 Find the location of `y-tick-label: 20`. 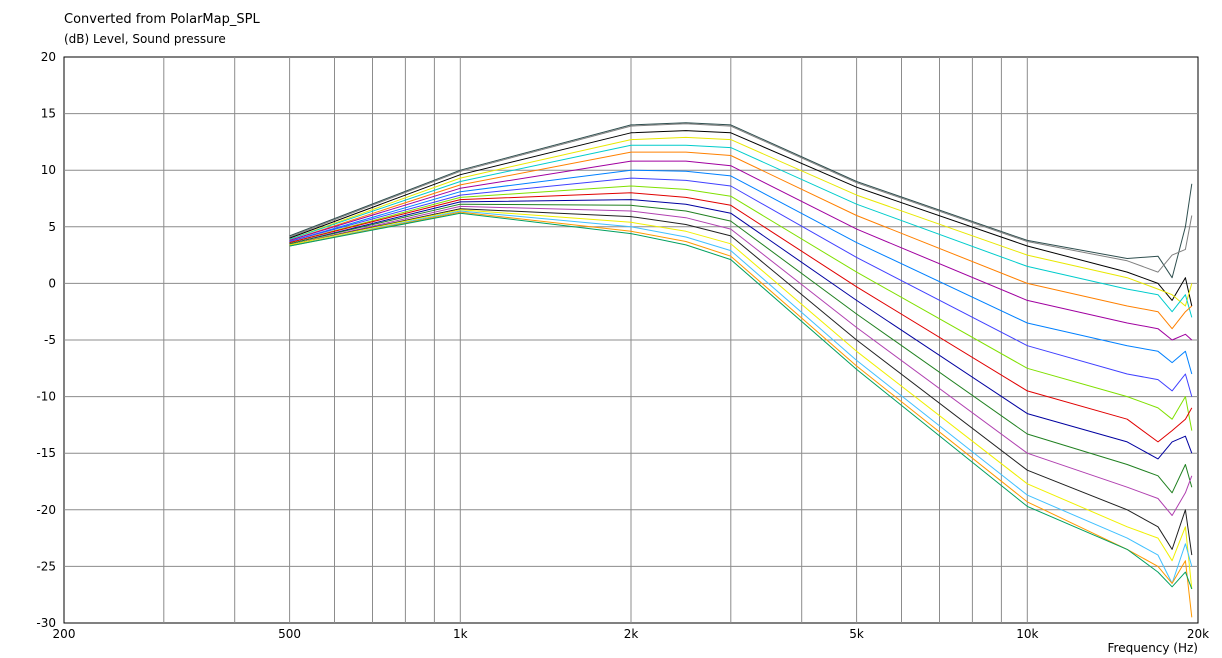

y-tick-label: 20 is located at coordinates (48, 57).